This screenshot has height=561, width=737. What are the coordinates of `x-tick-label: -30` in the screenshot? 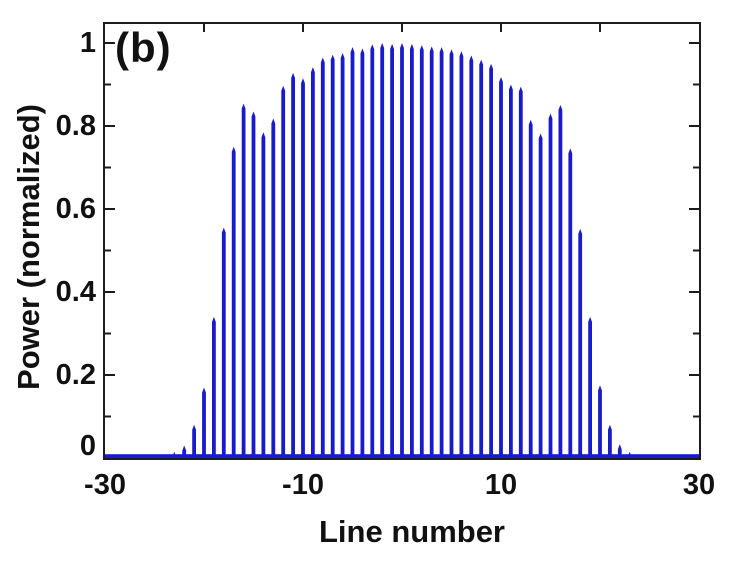 It's located at (105, 485).